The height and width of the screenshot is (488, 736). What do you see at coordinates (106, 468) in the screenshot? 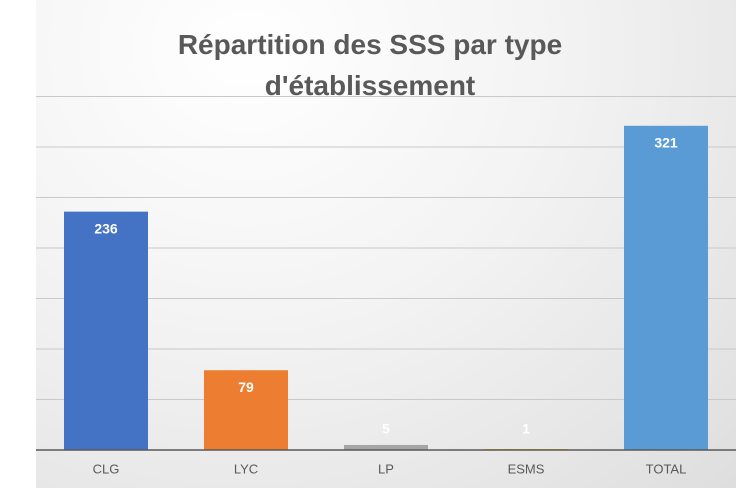
I see `x-tick-label: CLG` at bounding box center [106, 468].